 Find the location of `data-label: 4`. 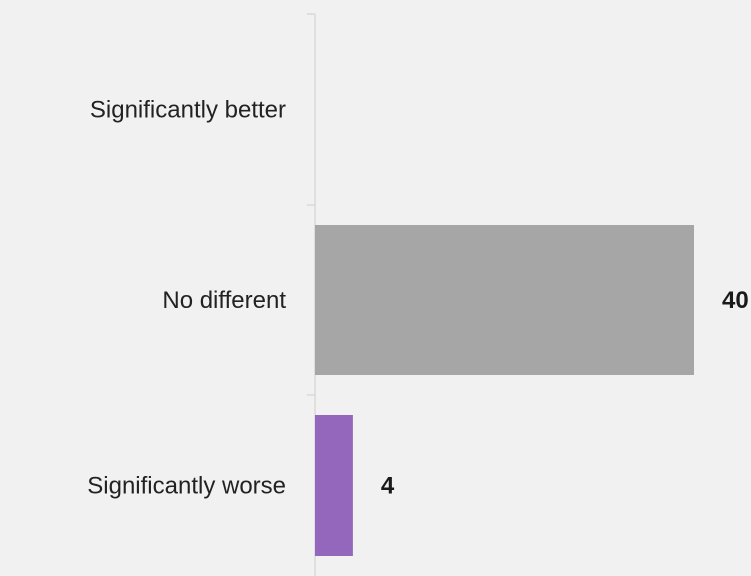

data-label: 4 is located at coordinates (388, 486).